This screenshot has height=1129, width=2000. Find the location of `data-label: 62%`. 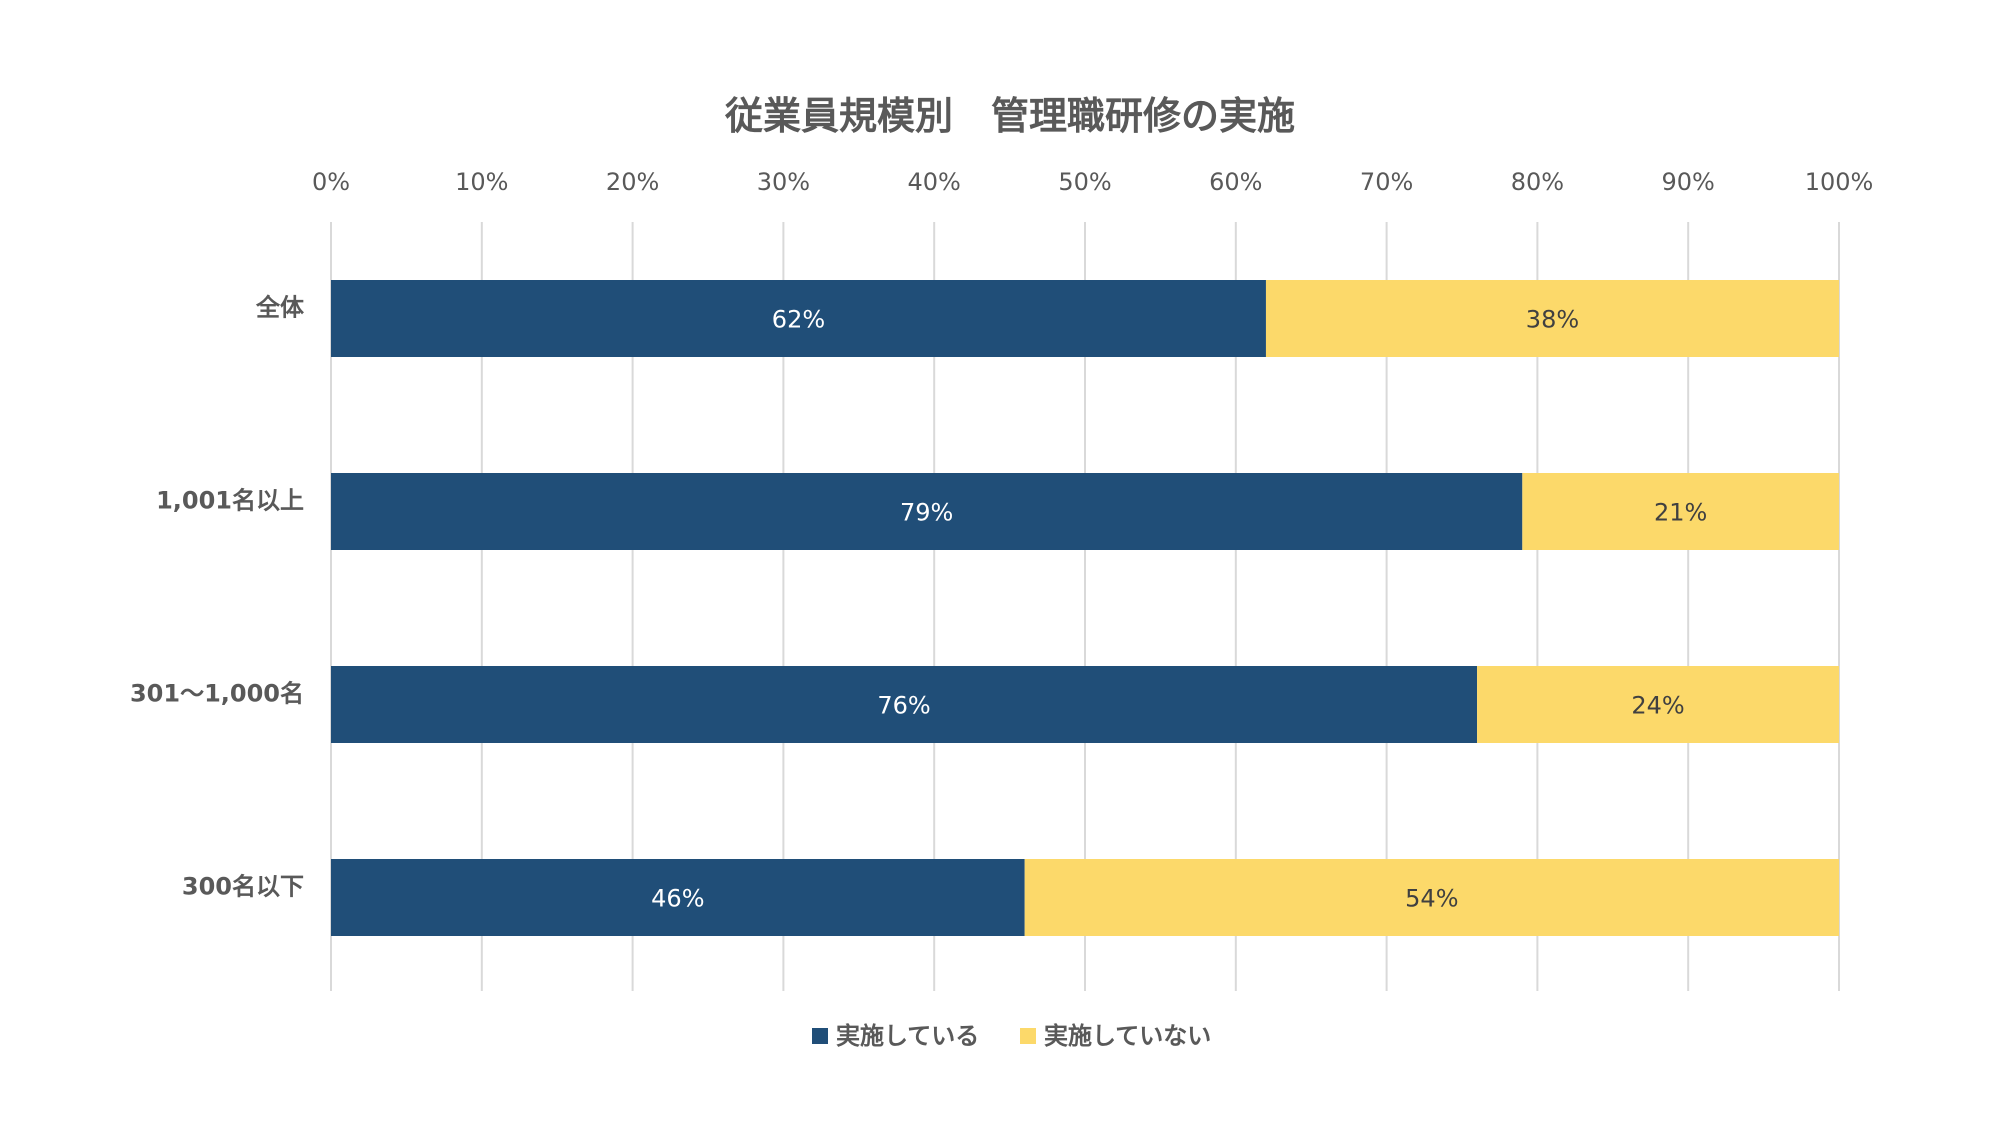

data-label: 62% is located at coordinates (798, 320).